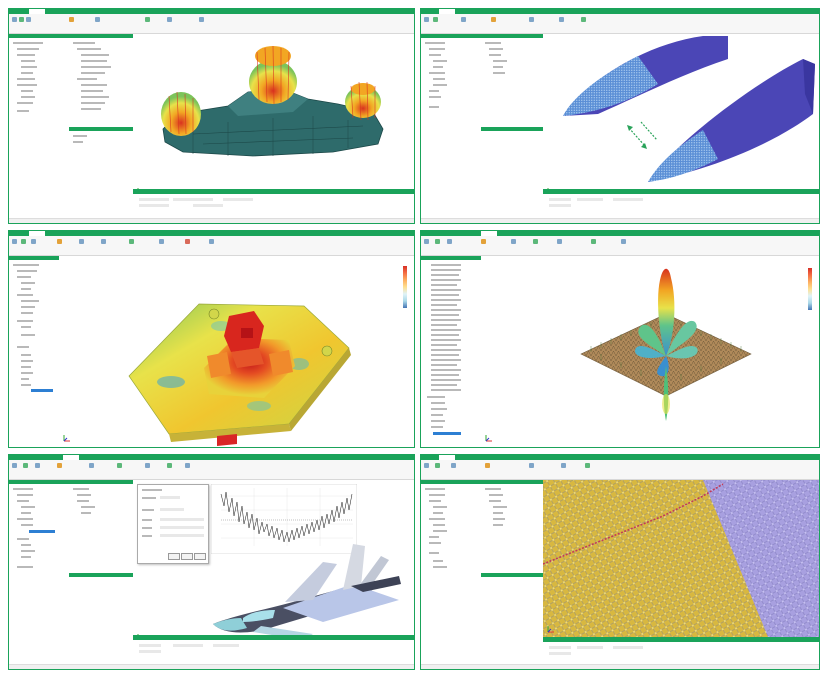 The width and height of the screenshot is (821, 673). Describe the element at coordinates (284, 519) in the screenshot. I see `rcs-plot` at that location.